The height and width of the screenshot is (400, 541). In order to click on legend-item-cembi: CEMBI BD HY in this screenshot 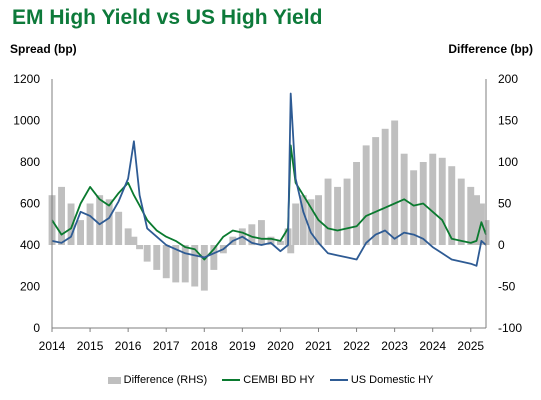, I will do `click(268, 380)`.